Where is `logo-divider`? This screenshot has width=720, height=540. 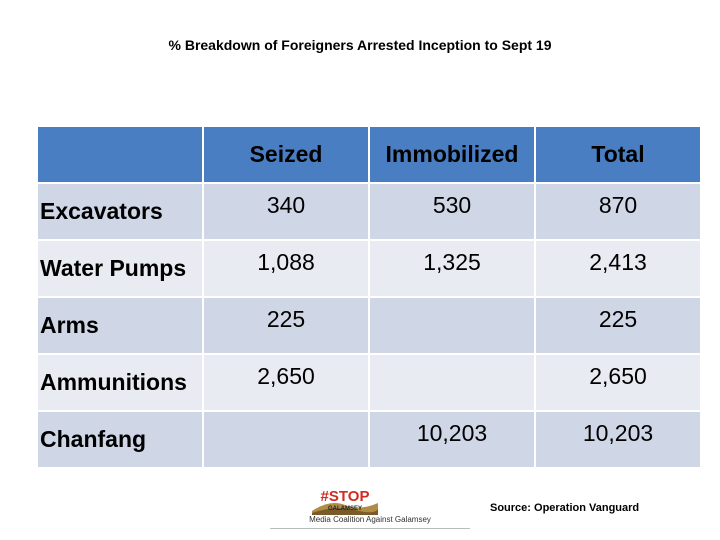
logo-divider is located at coordinates (370, 528).